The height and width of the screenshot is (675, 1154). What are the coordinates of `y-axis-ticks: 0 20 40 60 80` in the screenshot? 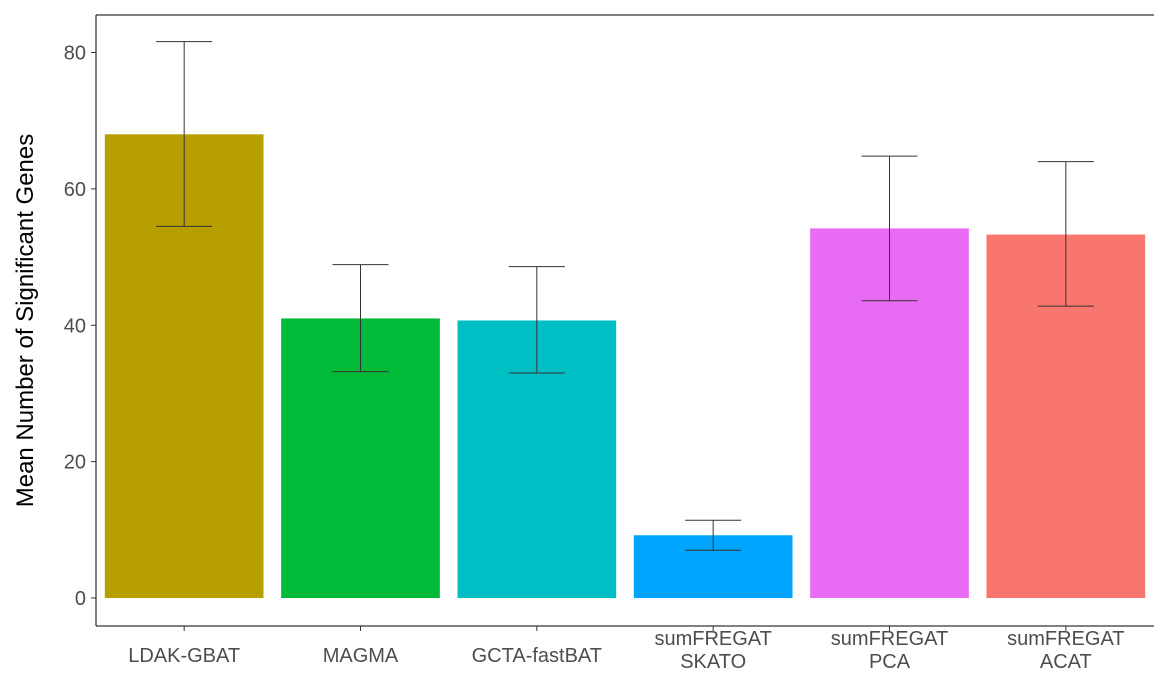 It's located at (80, 326).